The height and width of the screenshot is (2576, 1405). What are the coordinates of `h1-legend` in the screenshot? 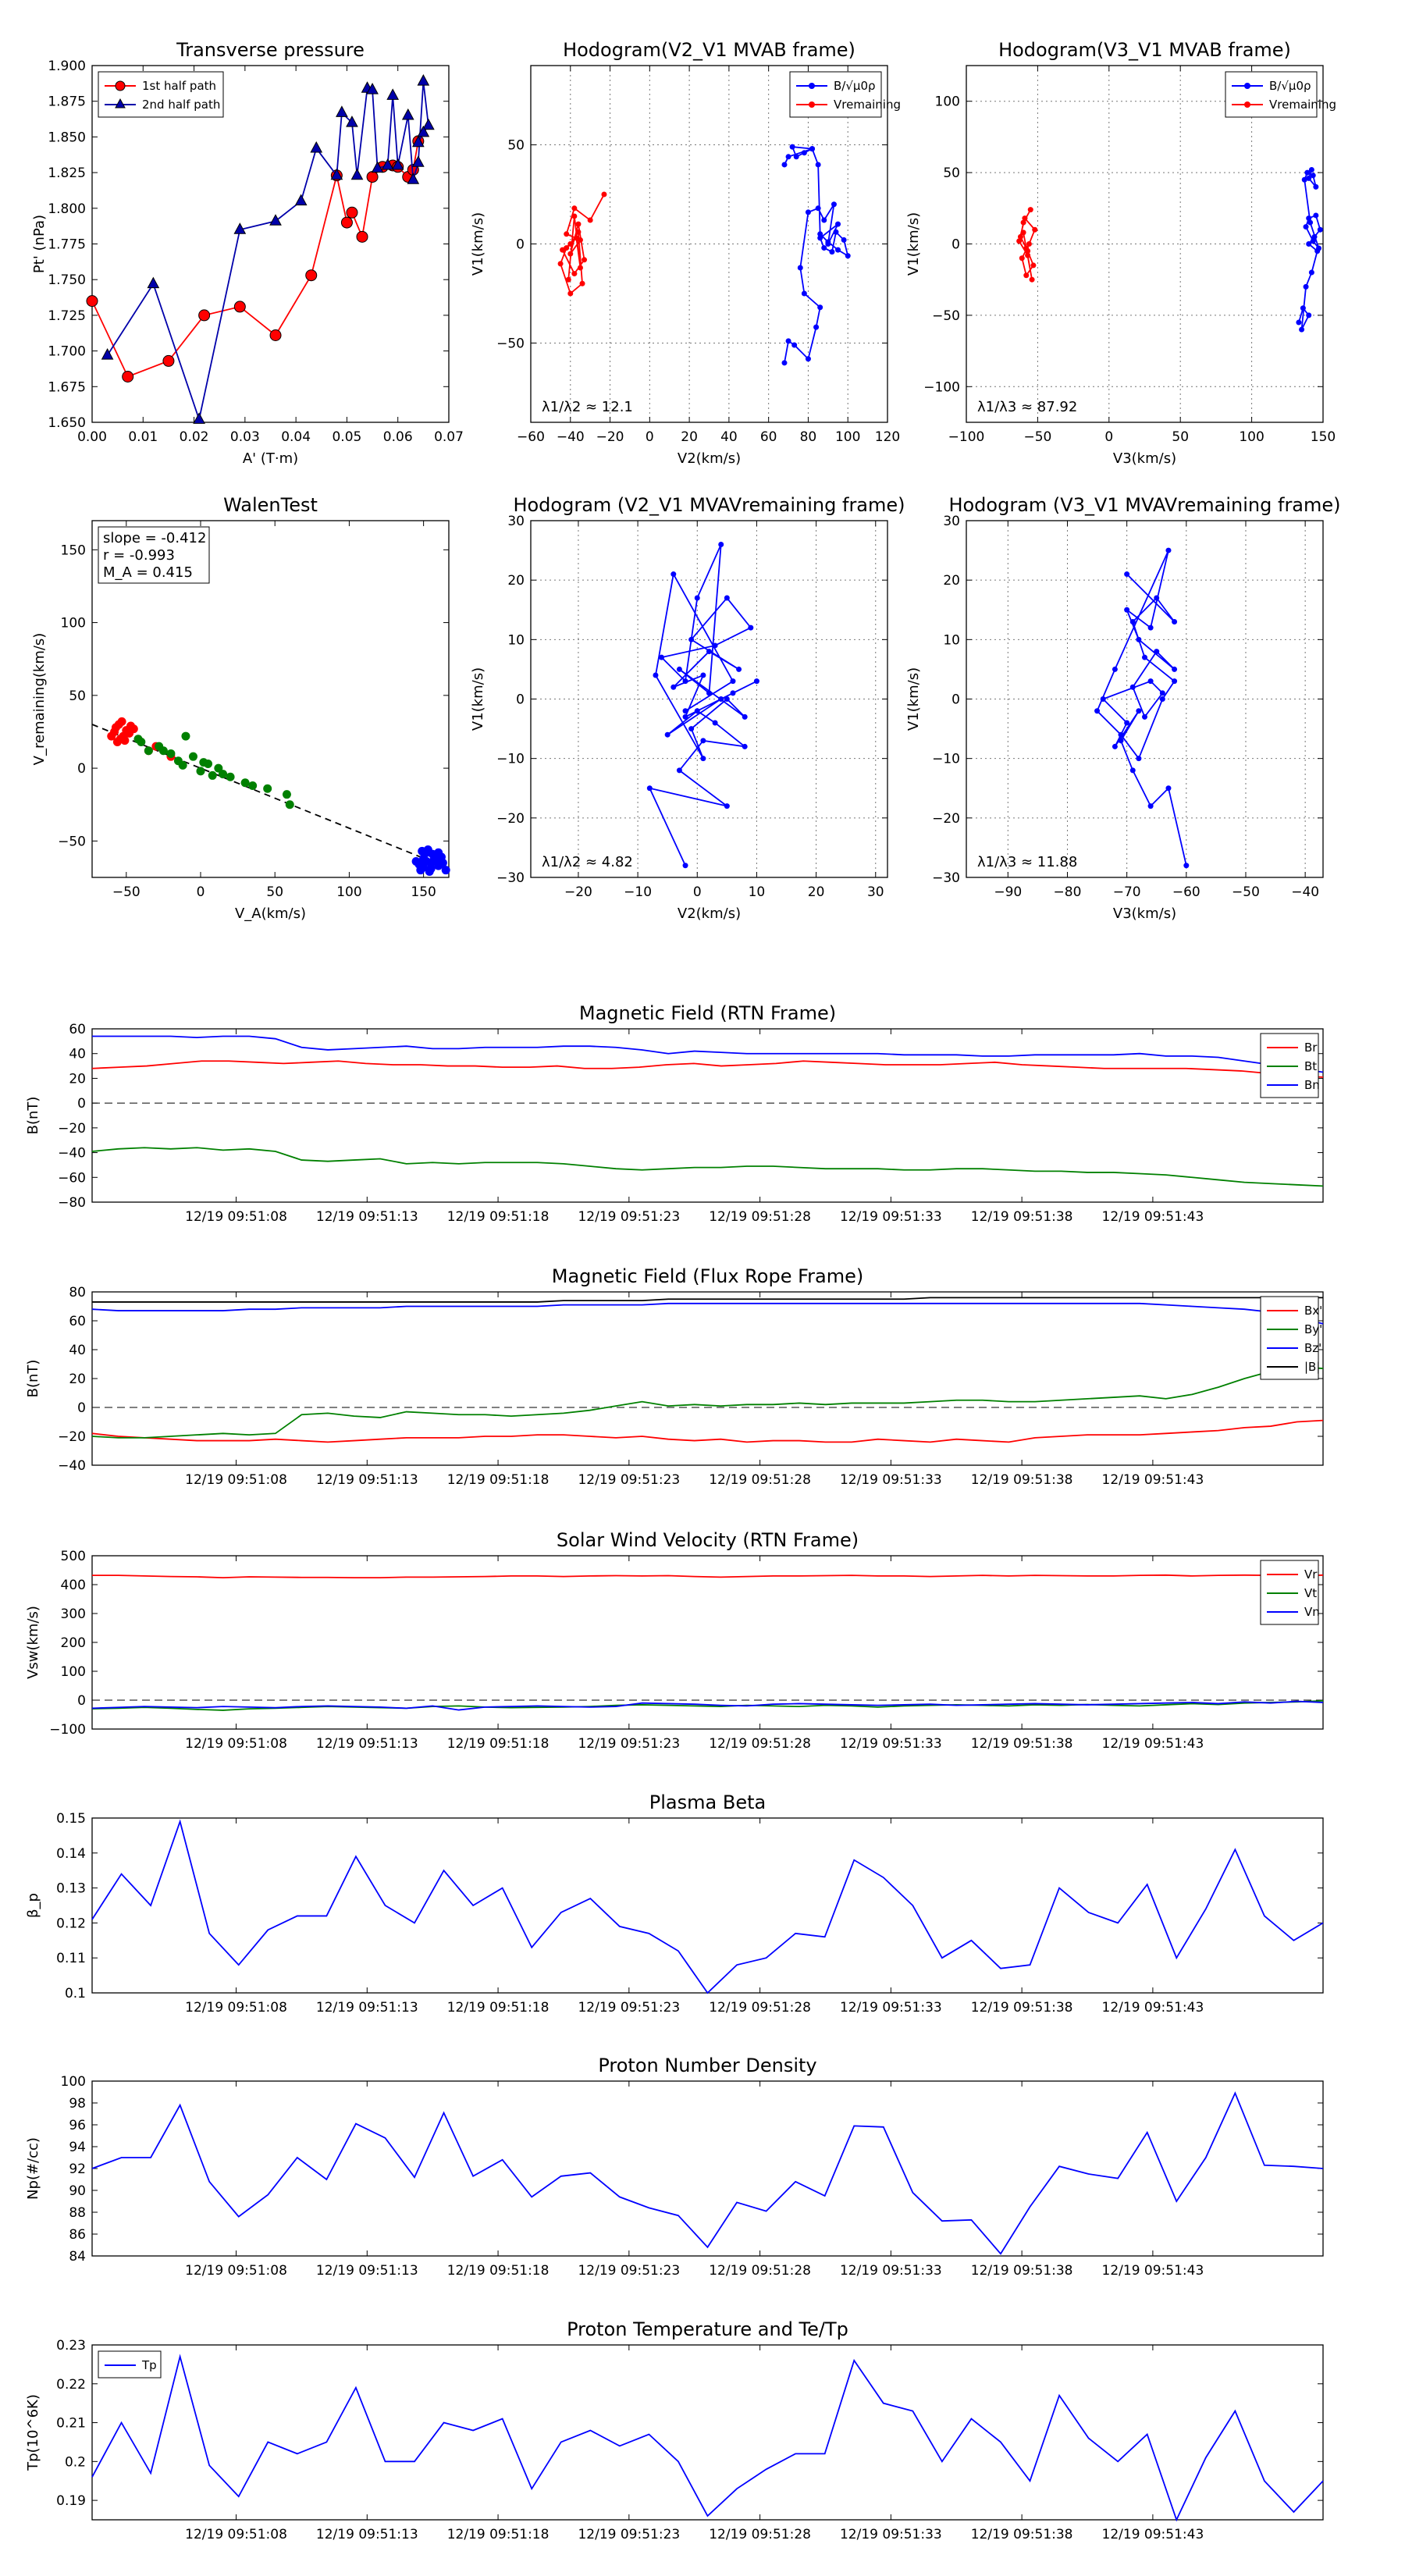 It's located at (835, 94).